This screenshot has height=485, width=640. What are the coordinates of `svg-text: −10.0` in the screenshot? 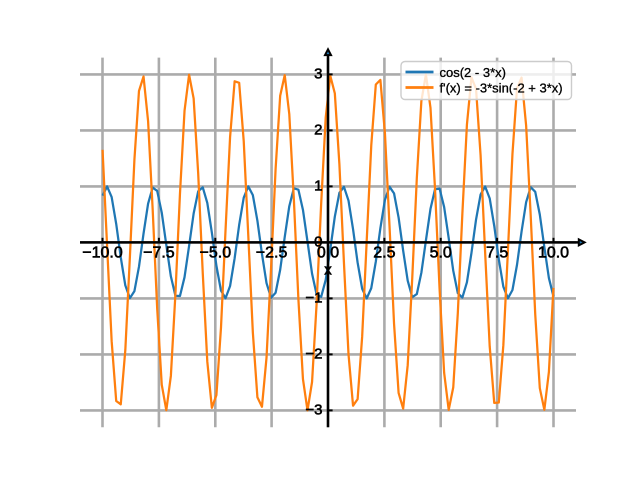 It's located at (102, 253).